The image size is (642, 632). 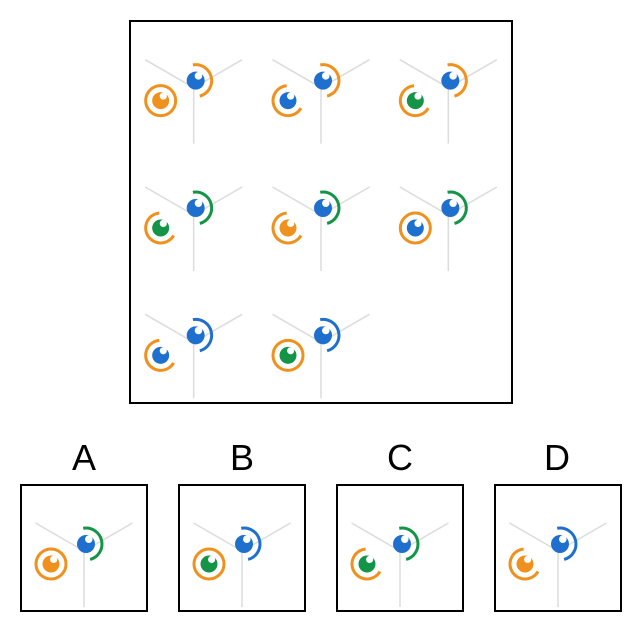 I want to click on option-d-label: D, so click(x=557, y=457).